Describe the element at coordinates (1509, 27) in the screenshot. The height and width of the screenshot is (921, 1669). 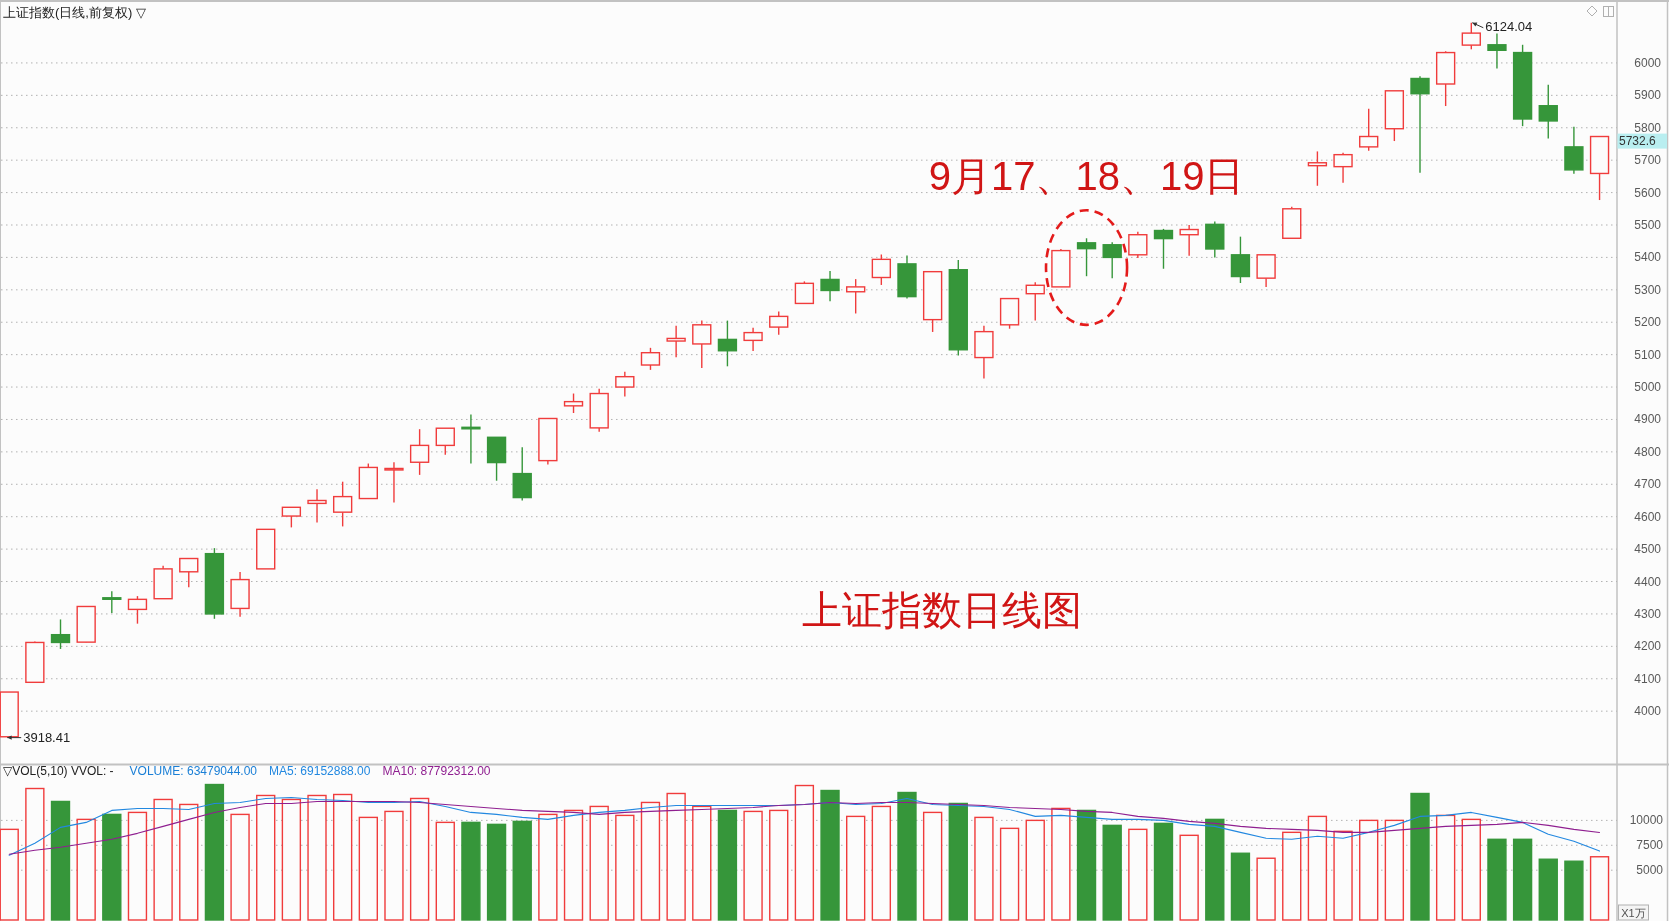
I see `annotation: 6124.04` at that location.